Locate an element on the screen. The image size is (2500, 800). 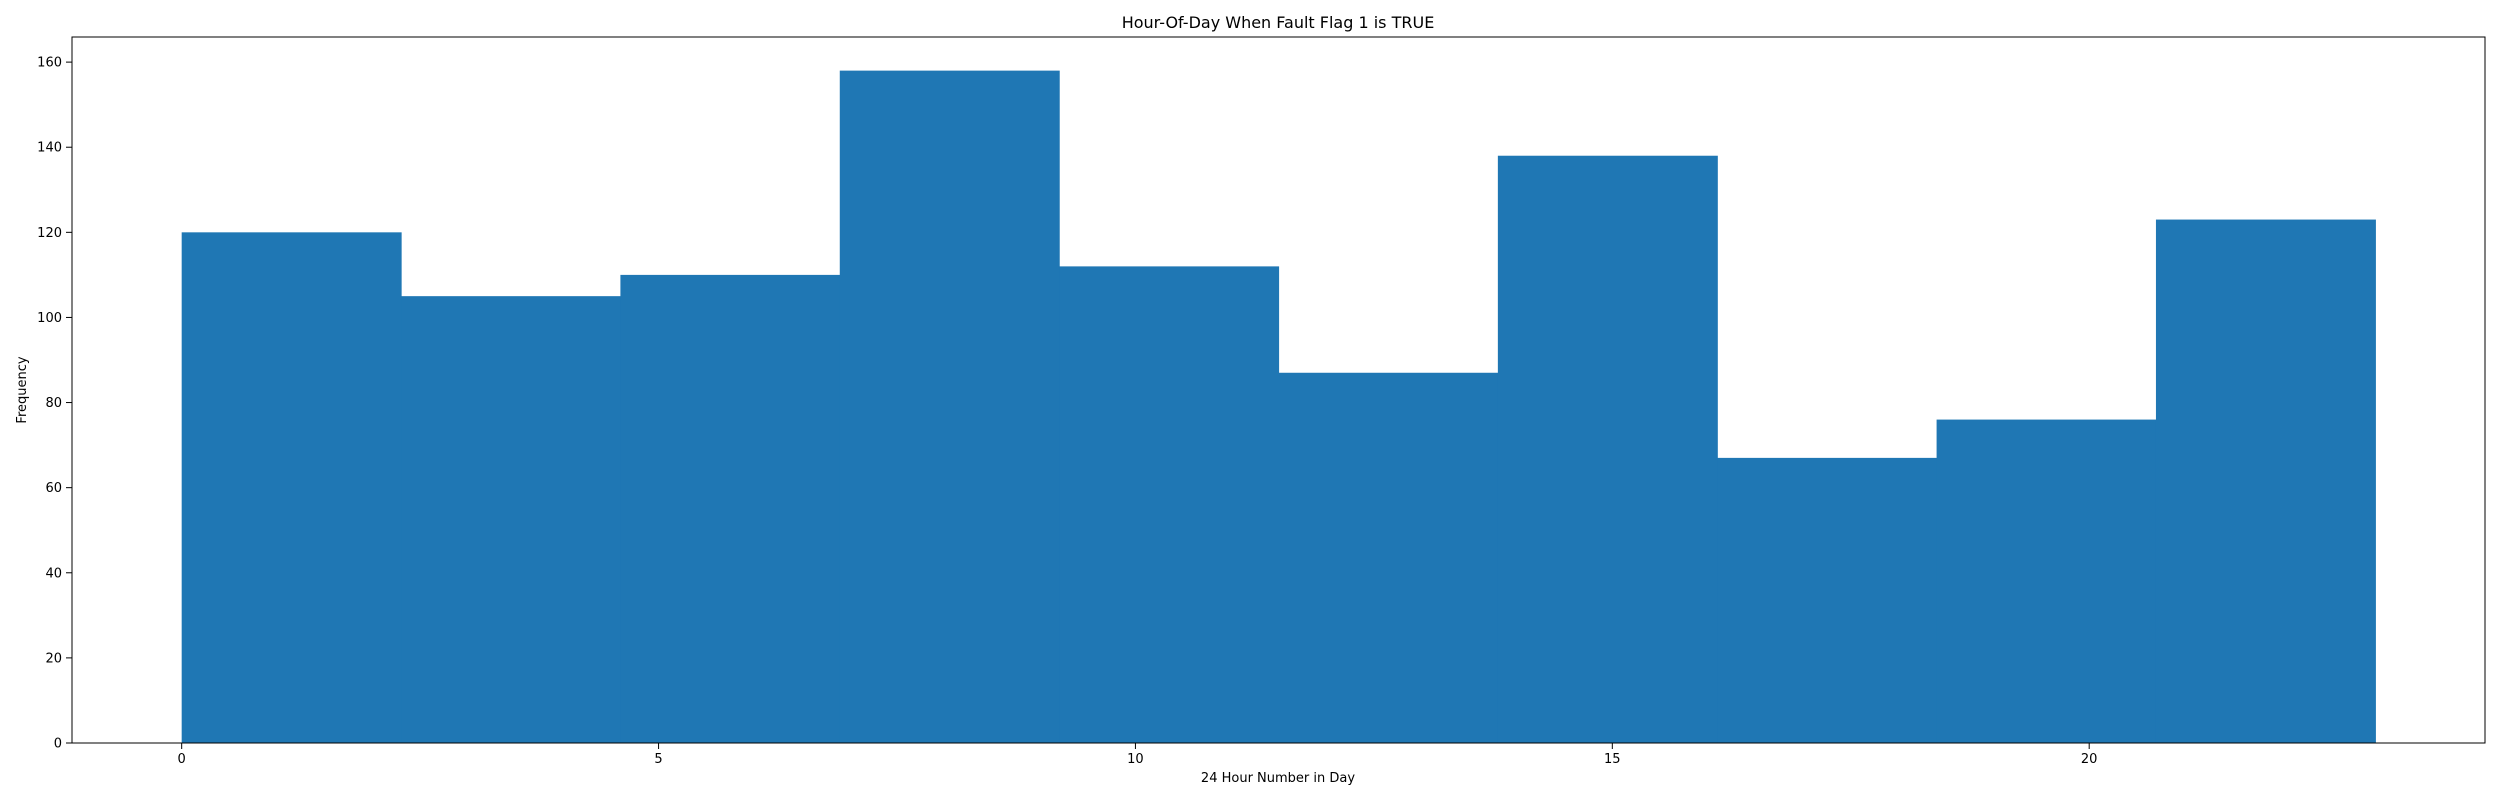
x-axis-label: 24 Hour Number in Day is located at coordinates (1278, 778).